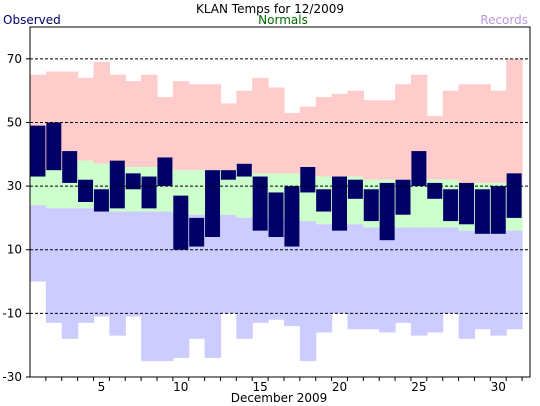 This screenshot has width=540, height=406. I want to click on y-tick-label: 30, so click(14, 186).